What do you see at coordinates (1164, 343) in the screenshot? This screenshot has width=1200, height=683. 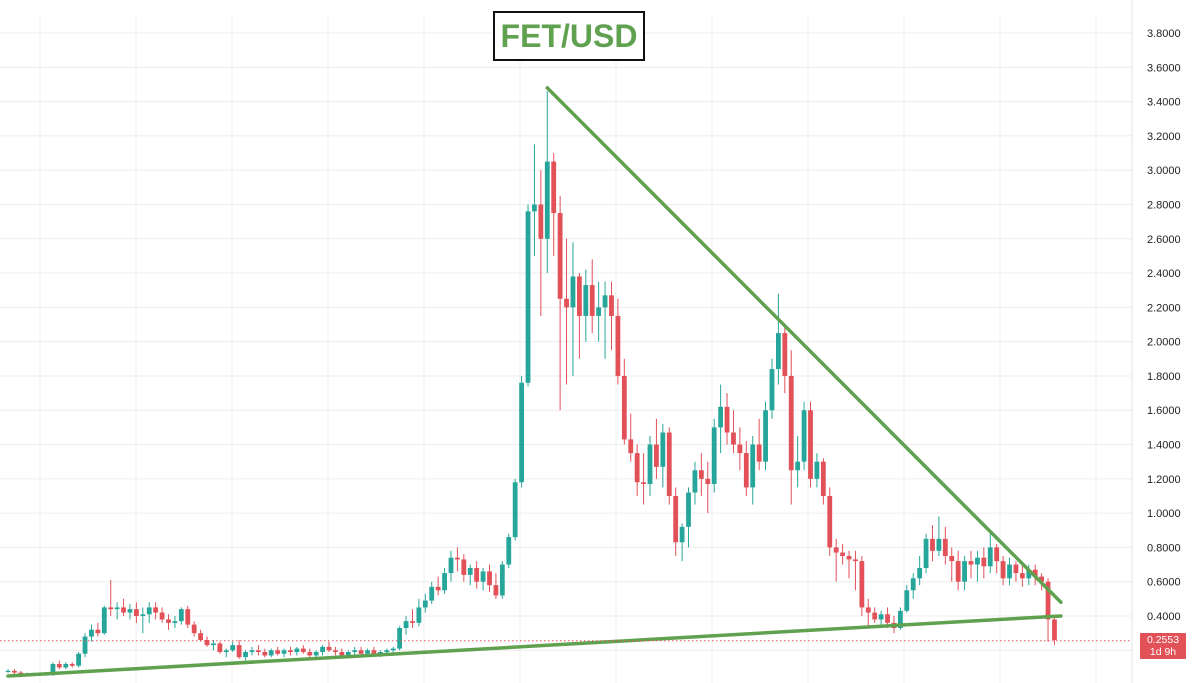 I see `y-tick-label: 2.0000` at bounding box center [1164, 343].